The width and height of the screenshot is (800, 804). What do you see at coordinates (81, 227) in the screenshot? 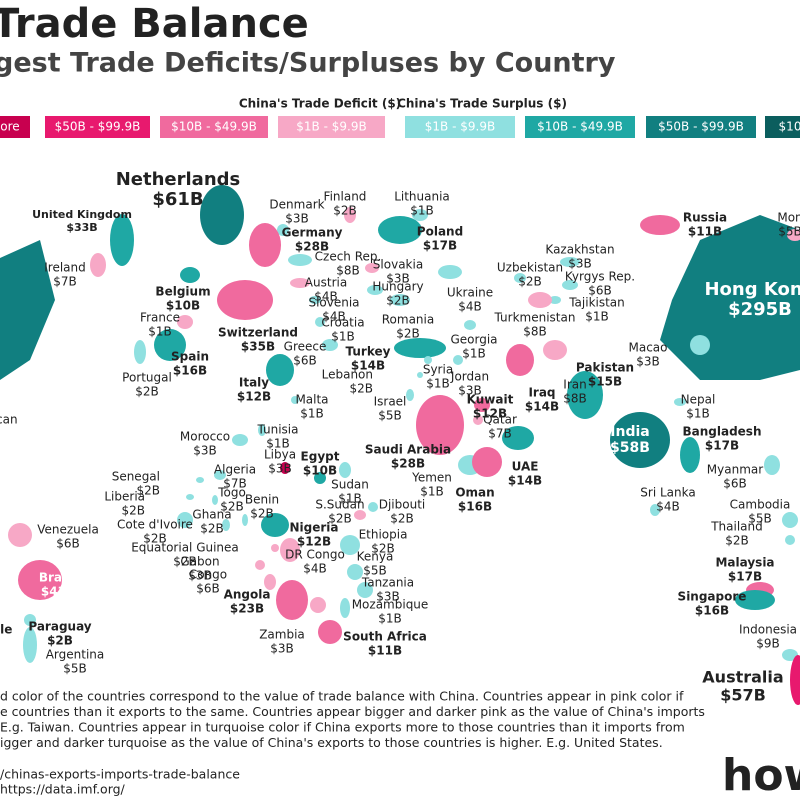
I see `country-value: $33B` at bounding box center [81, 227].